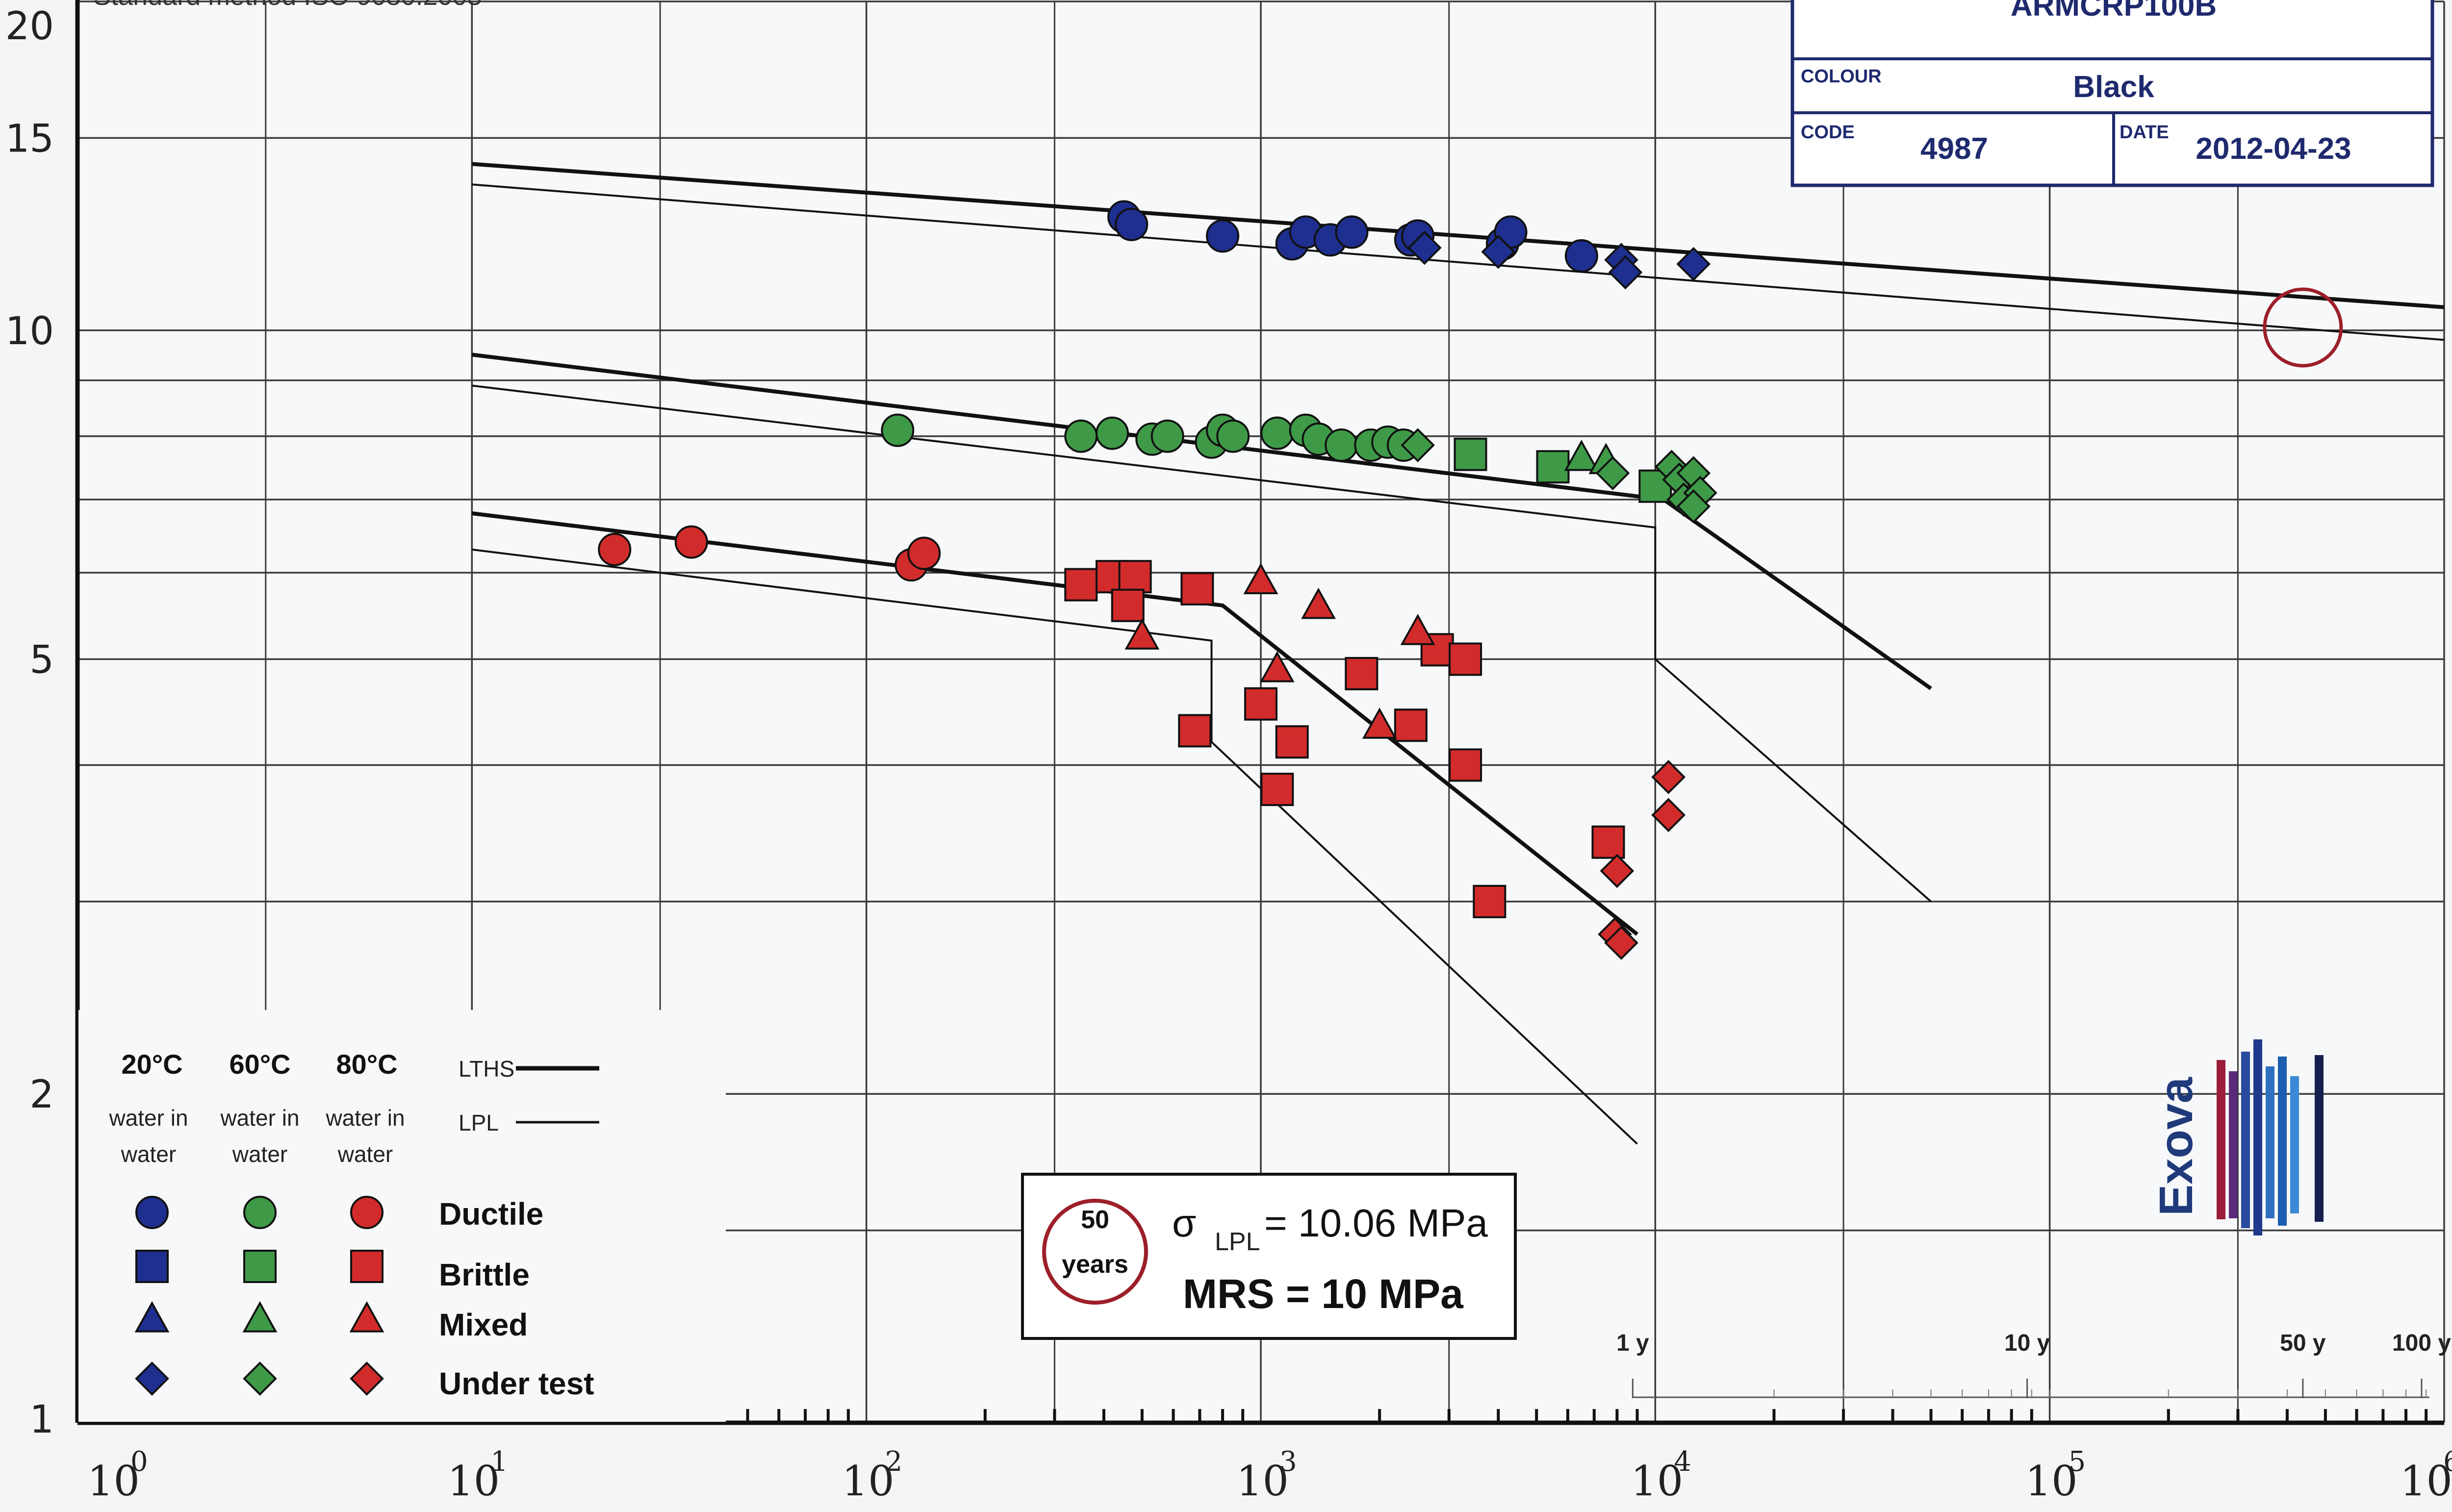 This screenshot has width=2452, height=1512. What do you see at coordinates (1581, 455) in the screenshot?
I see `data-point-60c-mixed` at bounding box center [1581, 455].